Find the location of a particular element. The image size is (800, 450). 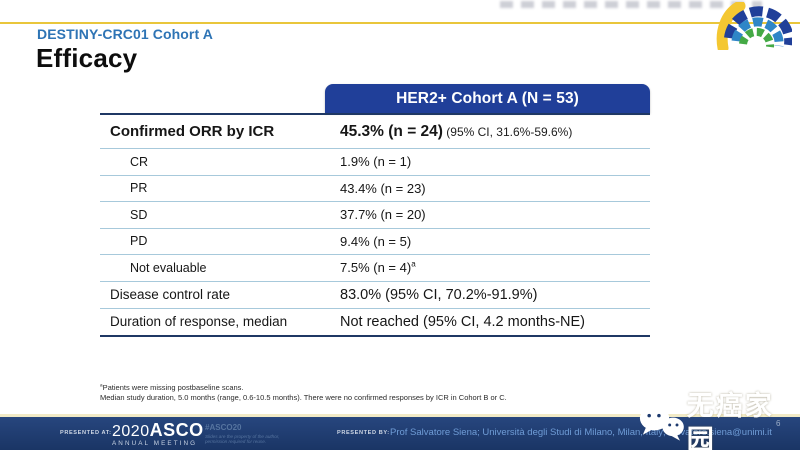

row-label: SD is located at coordinates (139, 214).